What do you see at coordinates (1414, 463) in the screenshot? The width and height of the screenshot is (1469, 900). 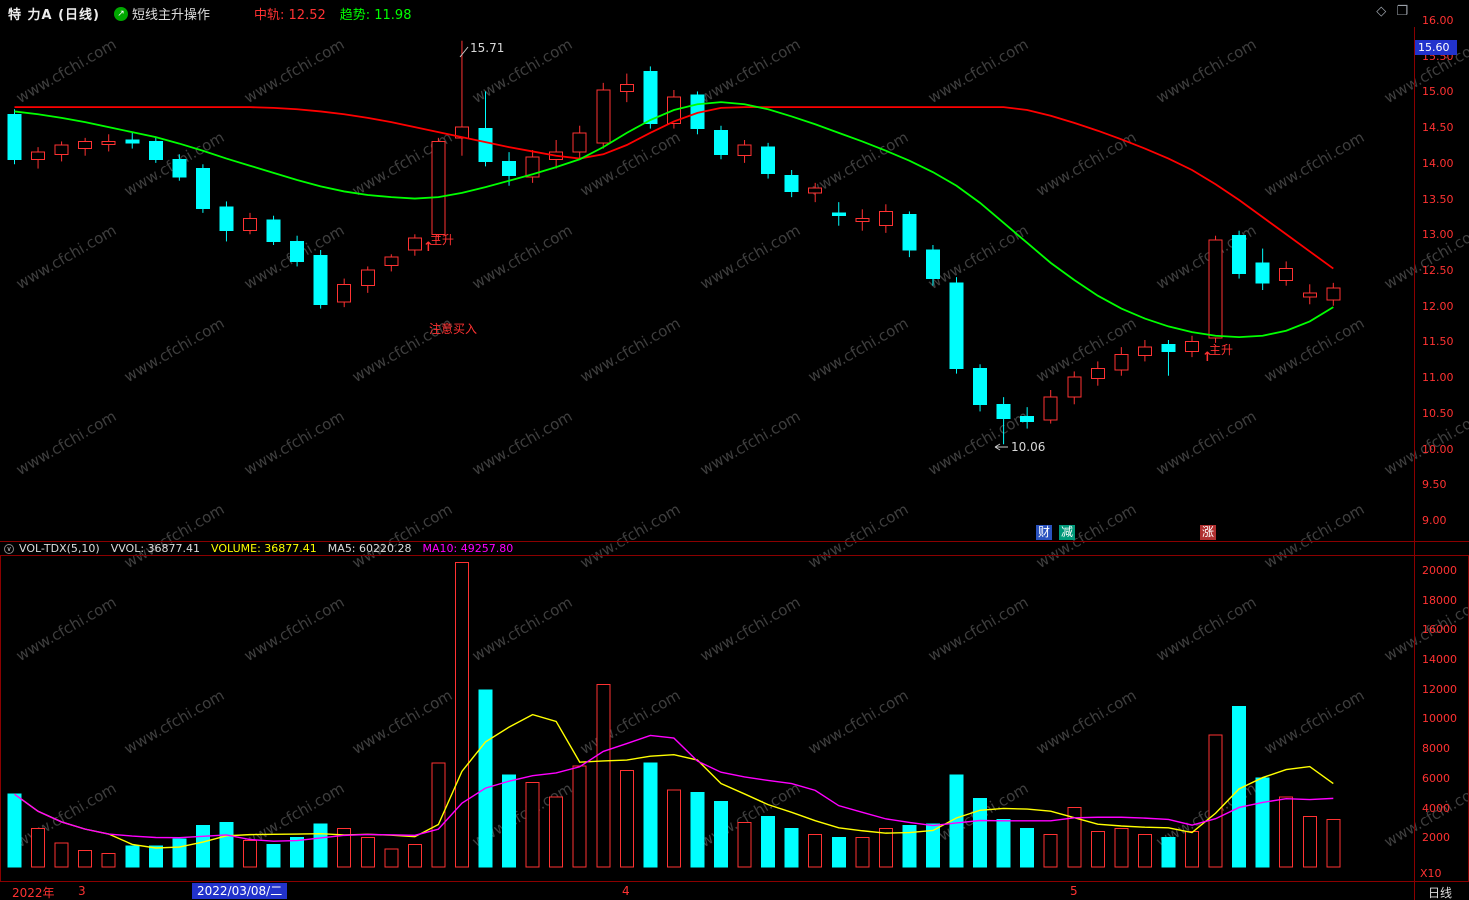 I see `axis-divider-line` at bounding box center [1414, 463].